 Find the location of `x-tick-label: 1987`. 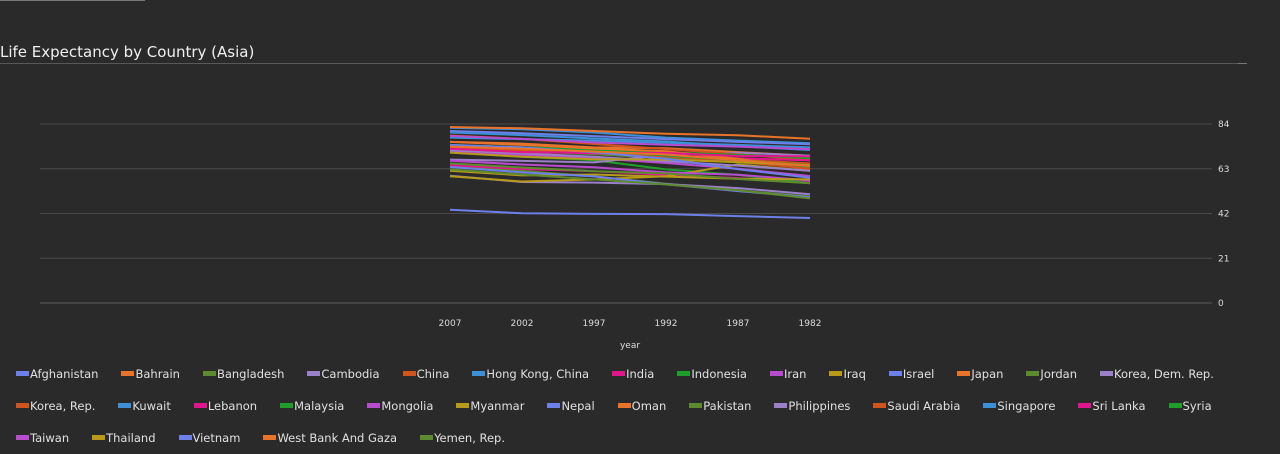

x-tick-label: 1987 is located at coordinates (738, 324).